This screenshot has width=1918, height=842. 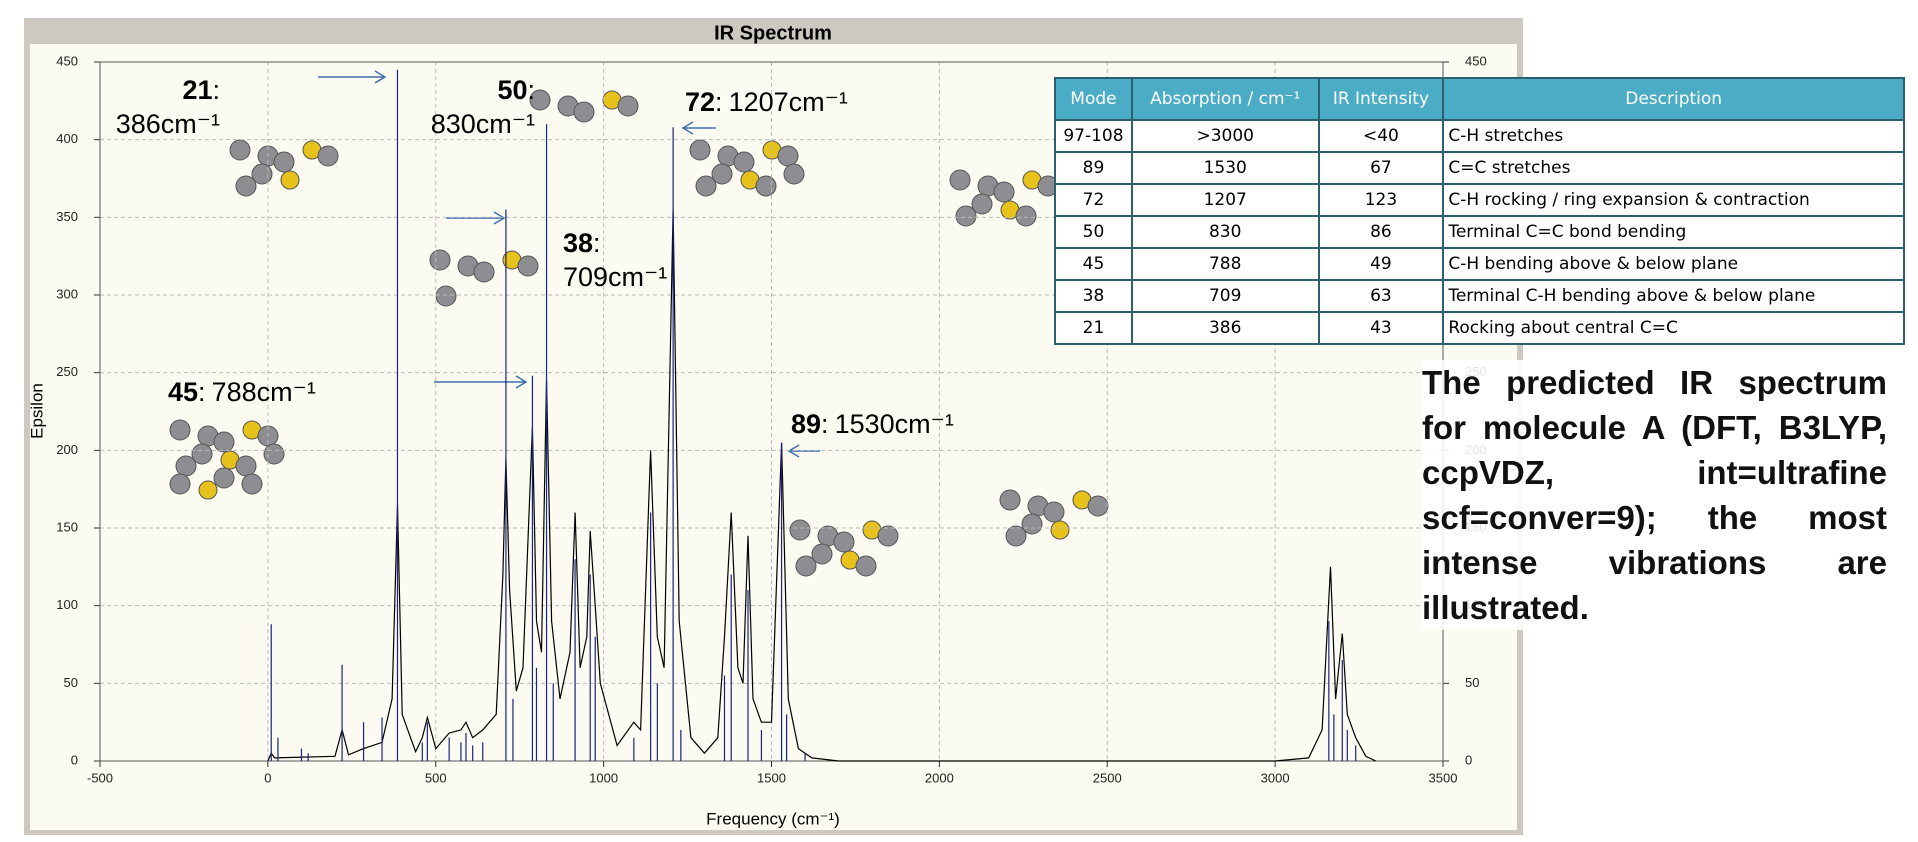 I want to click on annotation: 709cm⁻¹, so click(x=615, y=277).